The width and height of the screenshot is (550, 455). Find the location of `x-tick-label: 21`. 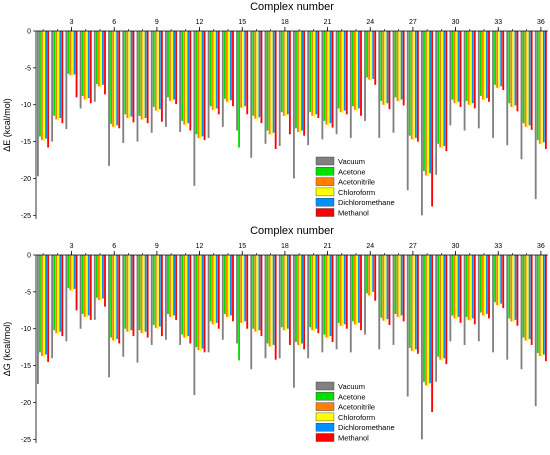

x-tick-label: 21 is located at coordinates (328, 22).